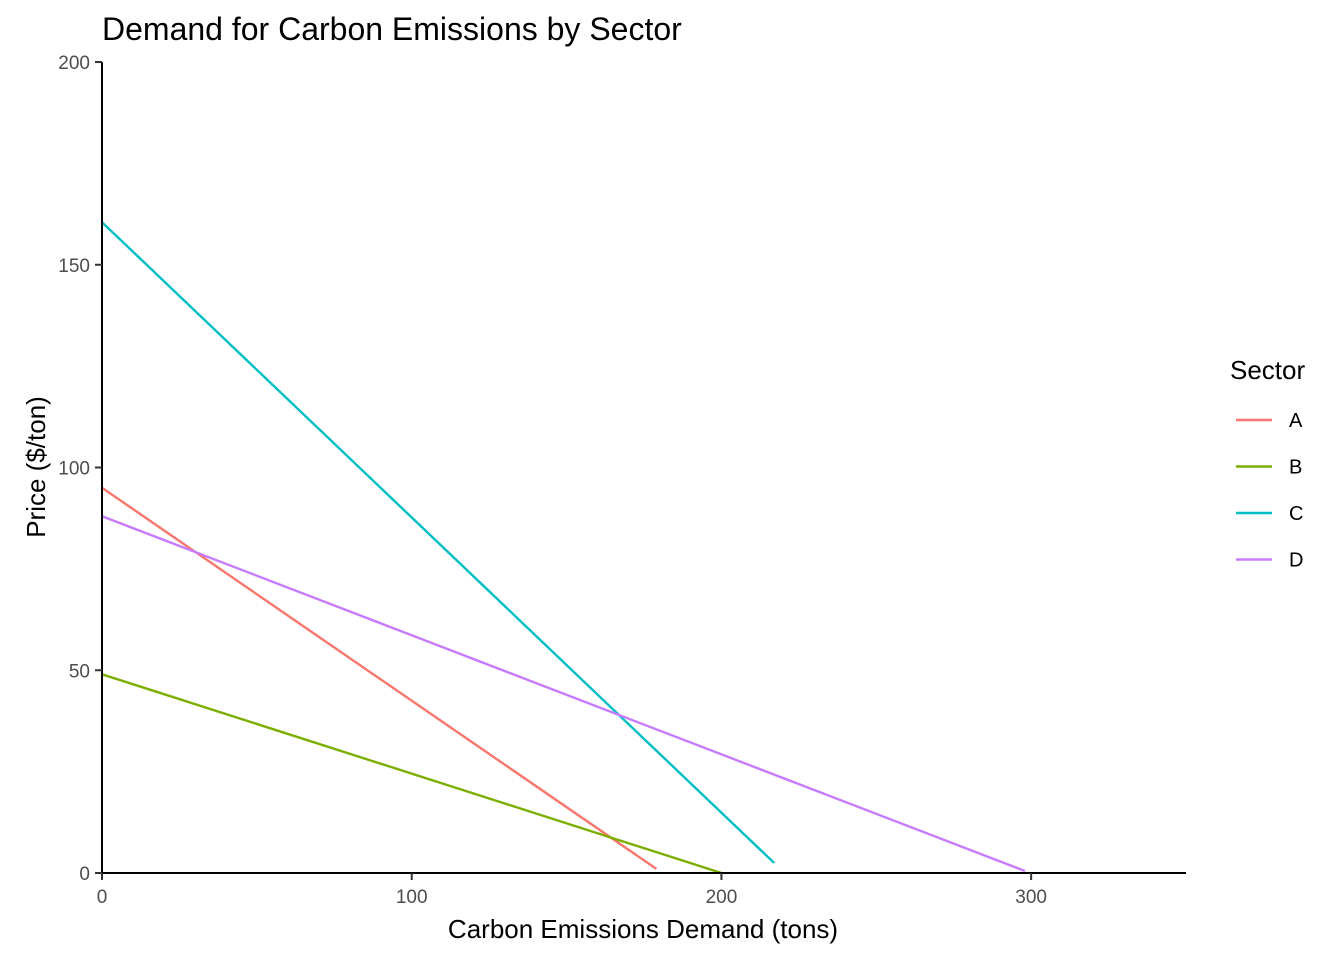  What do you see at coordinates (1269, 561) in the screenshot?
I see `legend-item-d: D` at bounding box center [1269, 561].